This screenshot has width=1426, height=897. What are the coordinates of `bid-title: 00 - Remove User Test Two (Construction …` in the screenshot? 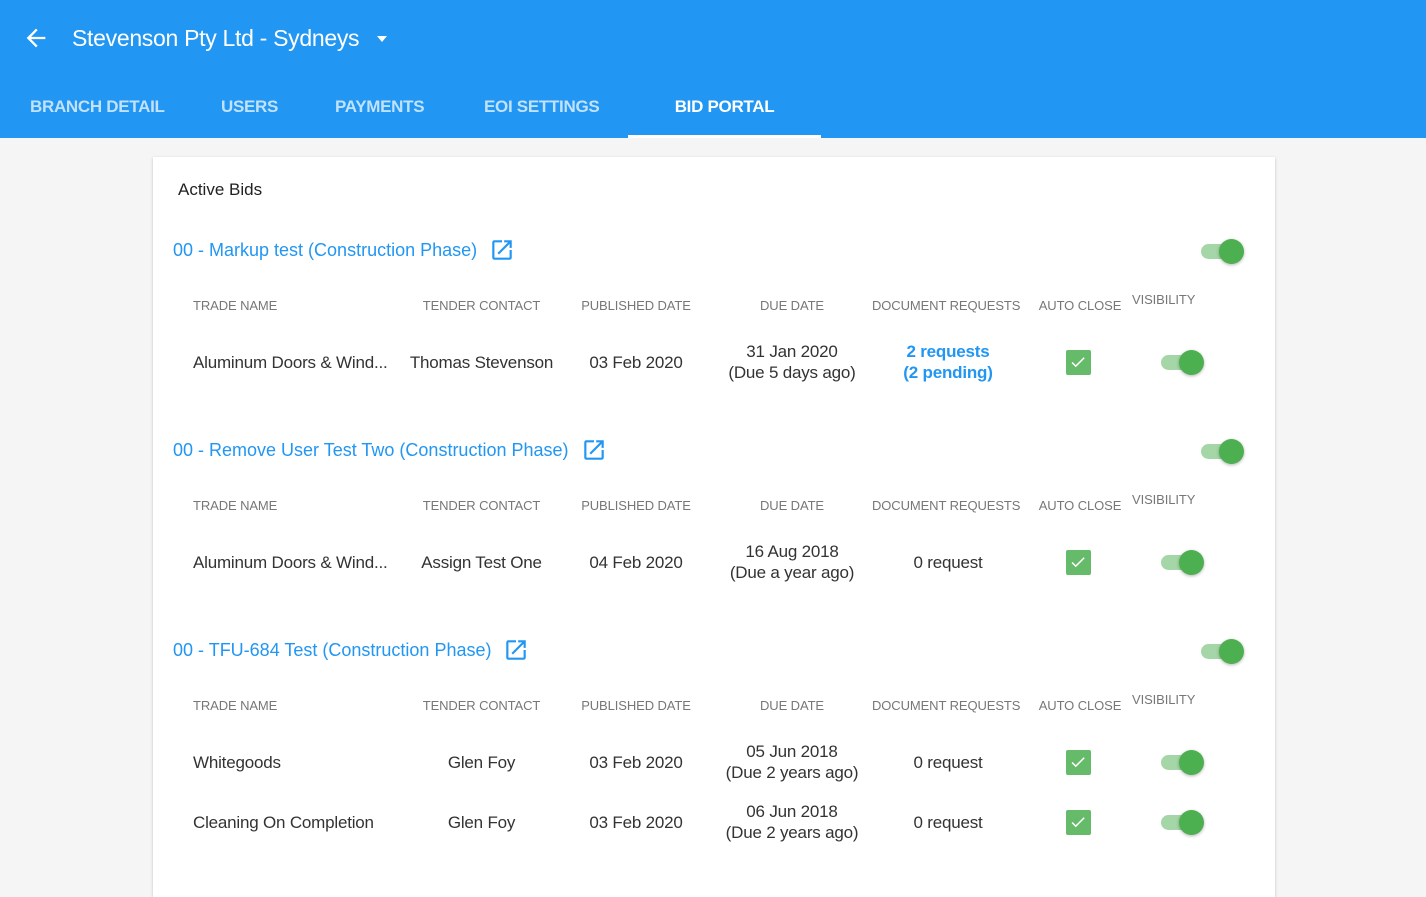 It's located at (371, 449).